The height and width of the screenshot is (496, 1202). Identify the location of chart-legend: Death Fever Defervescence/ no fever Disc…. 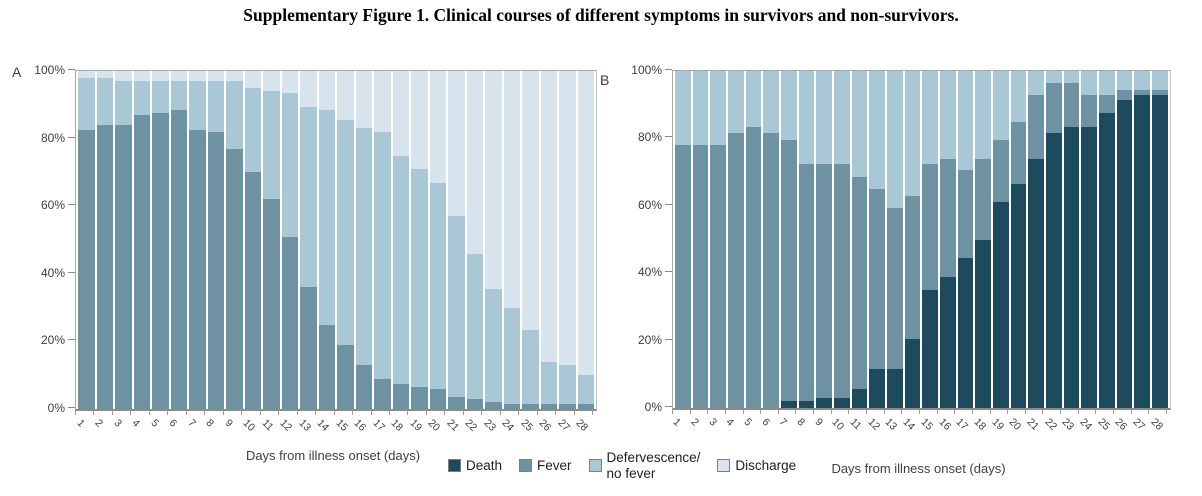
(622, 465).